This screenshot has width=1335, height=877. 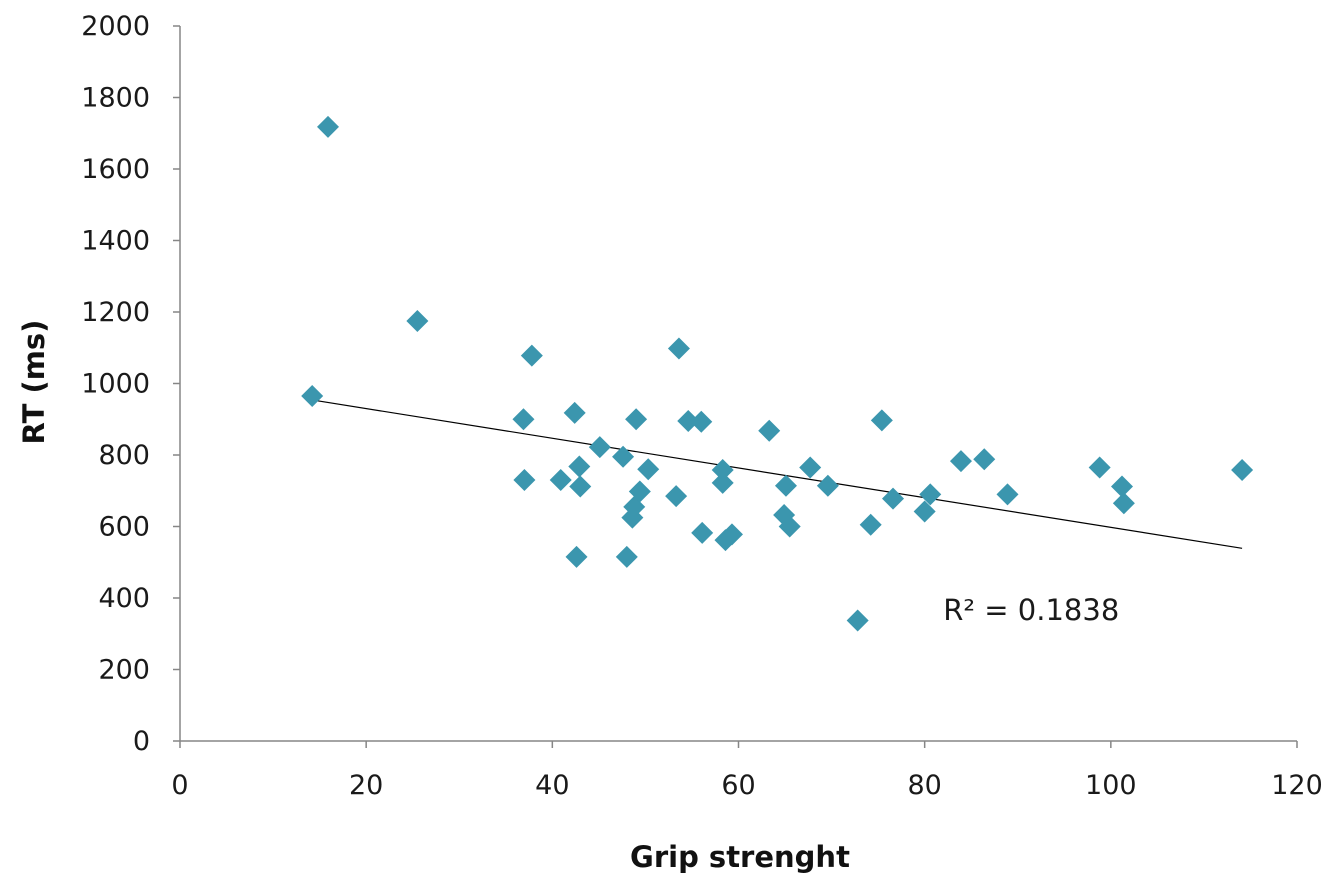 I want to click on trendline, so click(x=777, y=474).